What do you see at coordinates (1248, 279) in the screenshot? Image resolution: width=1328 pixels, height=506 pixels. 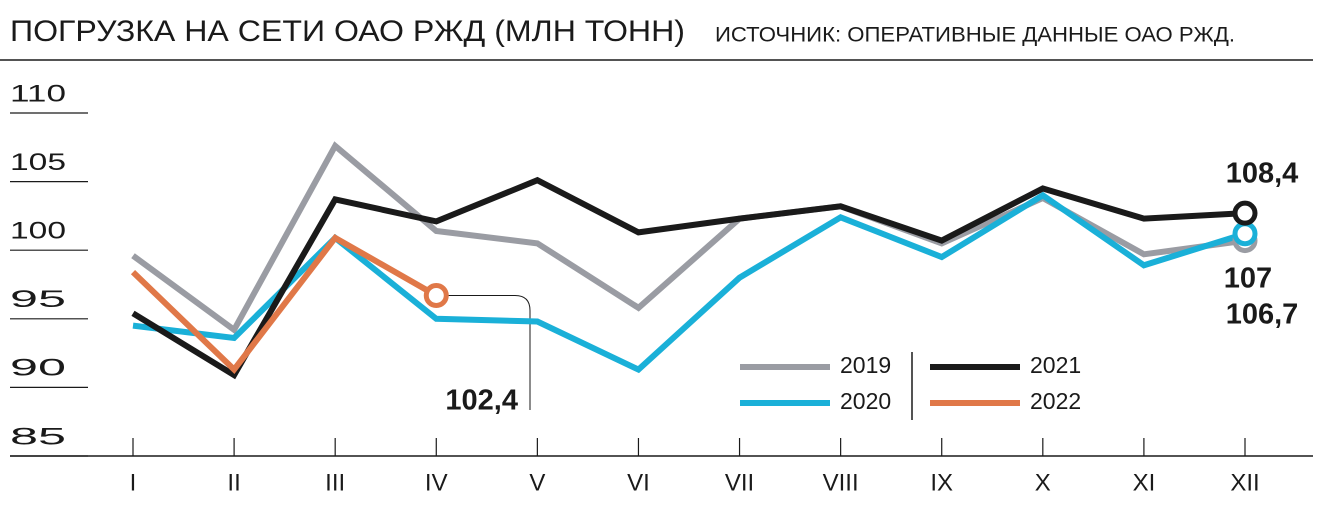 I see `annotation: 107` at bounding box center [1248, 279].